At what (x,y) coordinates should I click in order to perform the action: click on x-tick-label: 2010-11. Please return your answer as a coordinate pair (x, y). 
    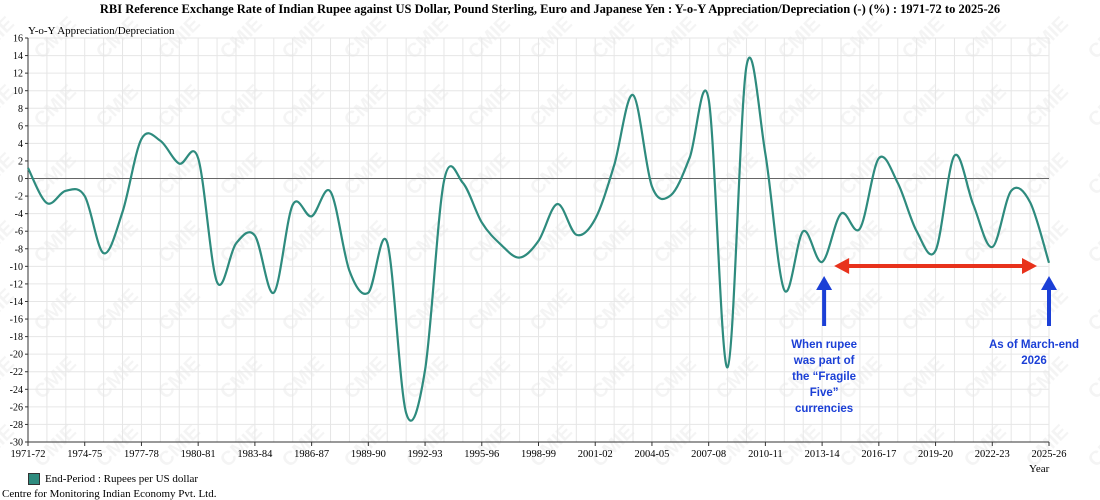
    Looking at the image, I should click on (765, 454).